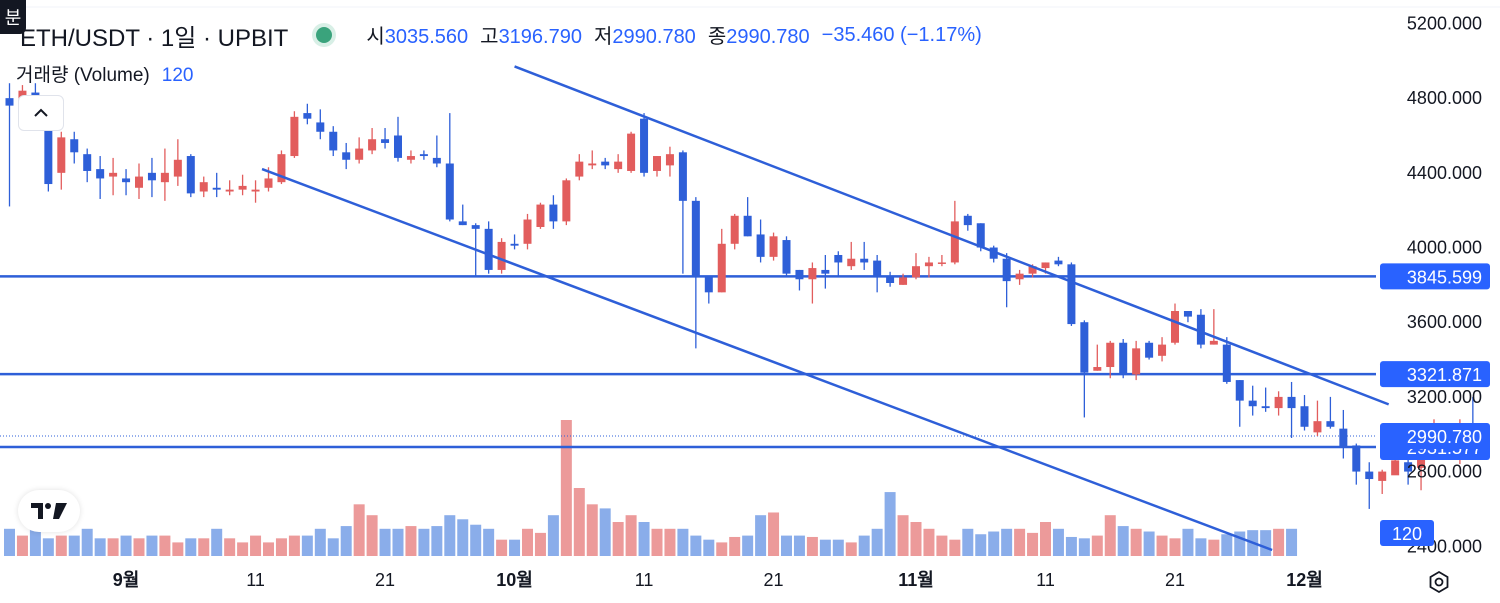  What do you see at coordinates (1304, 580) in the screenshot?
I see `time-tick-label: 12월` at bounding box center [1304, 580].